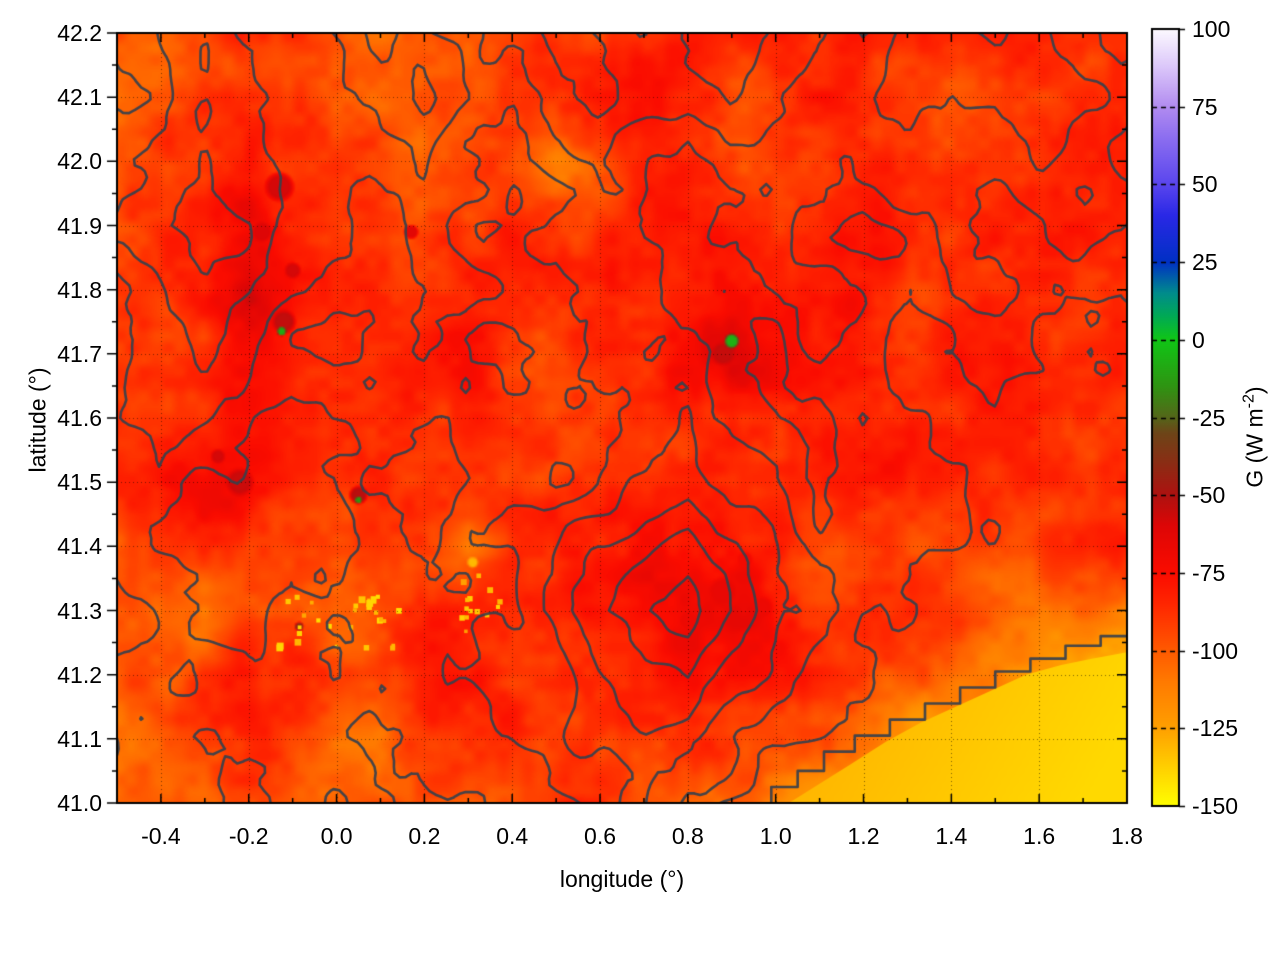  I want to click on y-tick-label: 41.0, so click(79, 803).